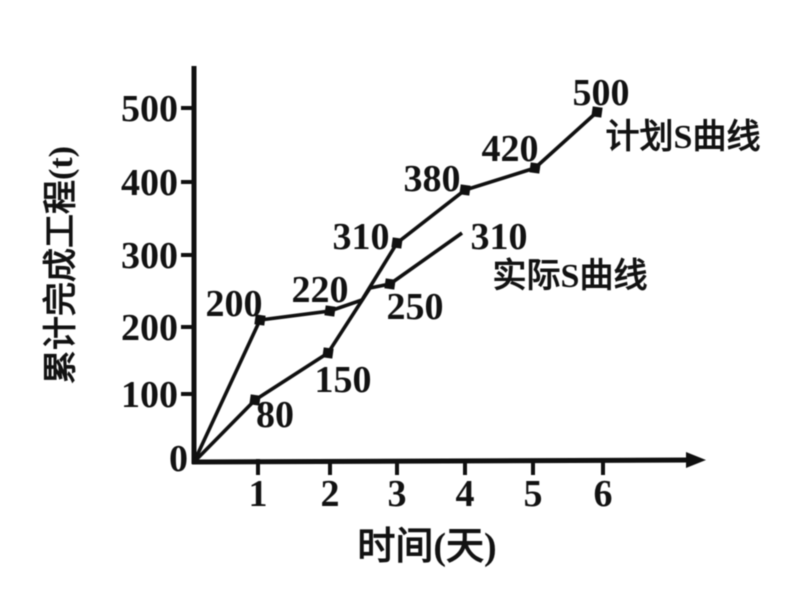  What do you see at coordinates (178, 459) in the screenshot?
I see `origin-label: 0` at bounding box center [178, 459].